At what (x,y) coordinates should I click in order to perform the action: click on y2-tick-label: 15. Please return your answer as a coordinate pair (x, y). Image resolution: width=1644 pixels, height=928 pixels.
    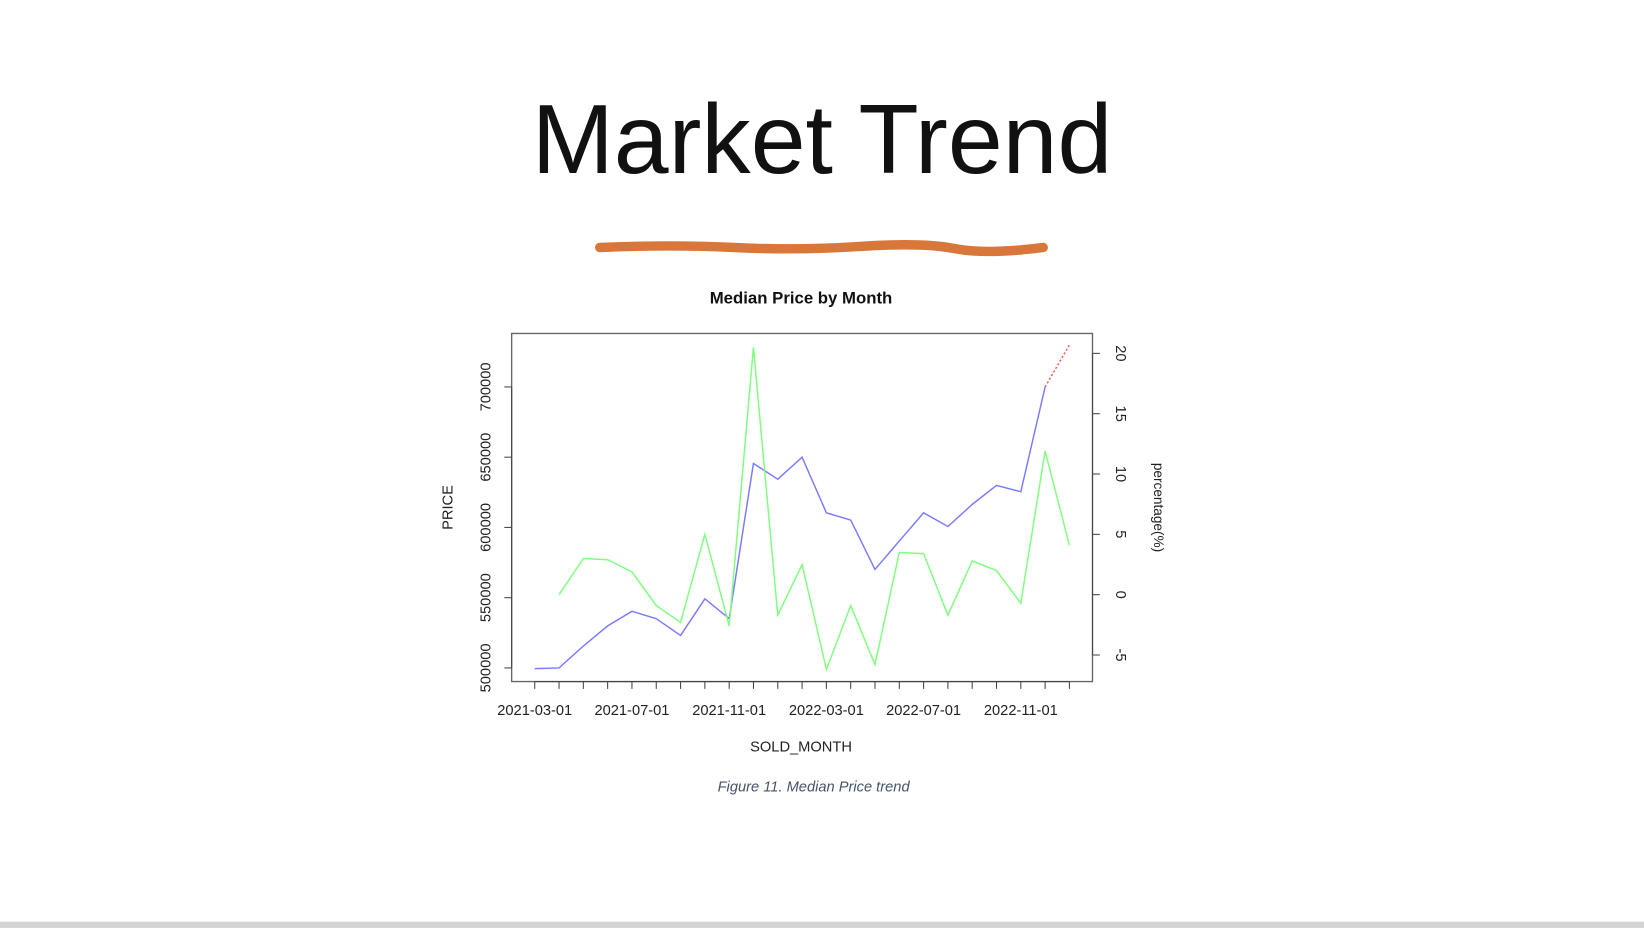
    Looking at the image, I should click on (1120, 414).